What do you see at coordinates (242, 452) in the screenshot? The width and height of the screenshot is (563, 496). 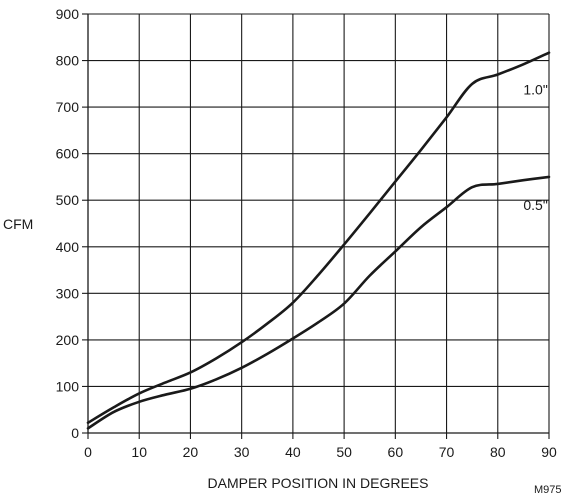 I see `x-tick-label: 30` at bounding box center [242, 452].